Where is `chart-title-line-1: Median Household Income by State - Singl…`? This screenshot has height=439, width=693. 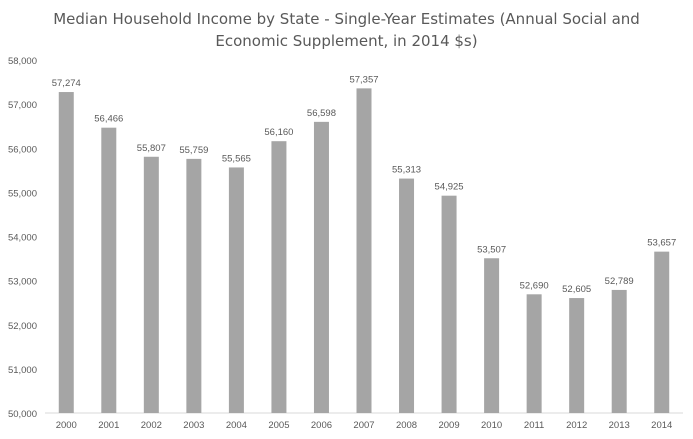
chart-title-line-1: Median Household Income by State - Singl… is located at coordinates (346, 19).